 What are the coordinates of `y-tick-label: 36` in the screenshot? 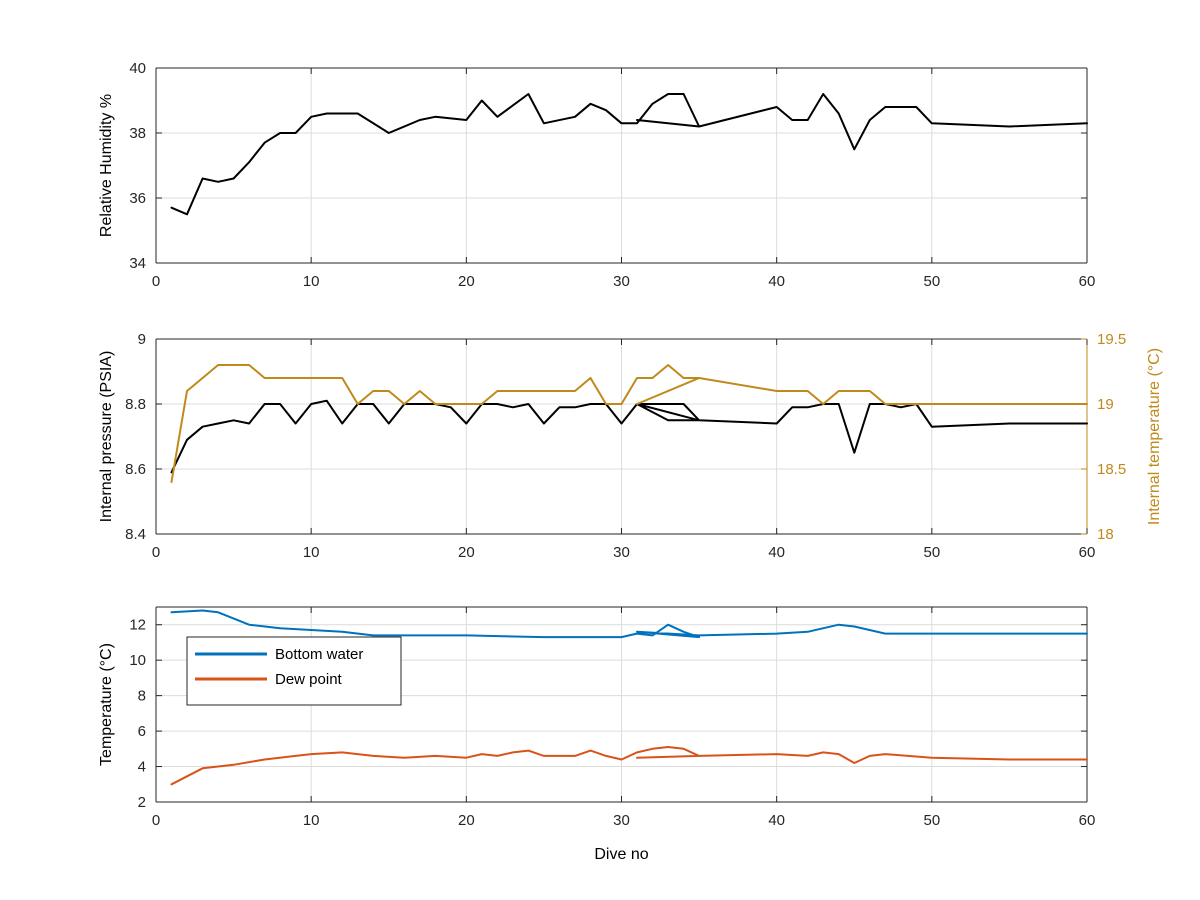 It's located at (137, 198).